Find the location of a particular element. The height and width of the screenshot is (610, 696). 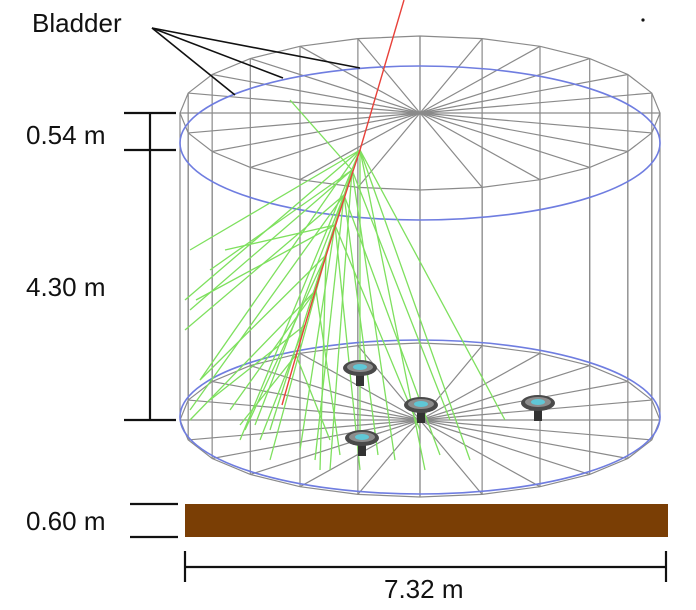

base-thickness-dimension is located at coordinates (154, 520).